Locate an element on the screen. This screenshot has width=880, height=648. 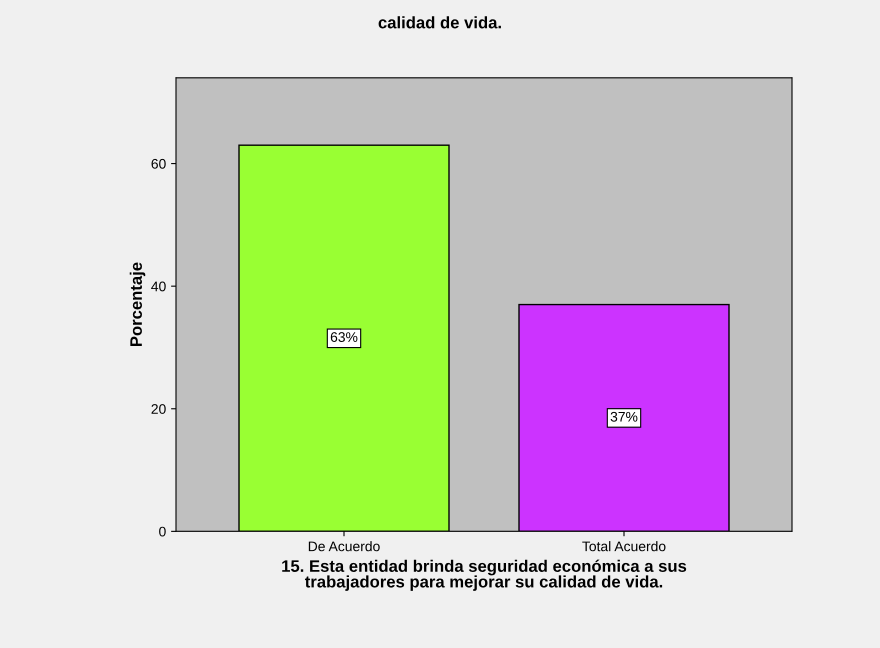
x-tick-label: Total Acuerdo is located at coordinates (624, 546).